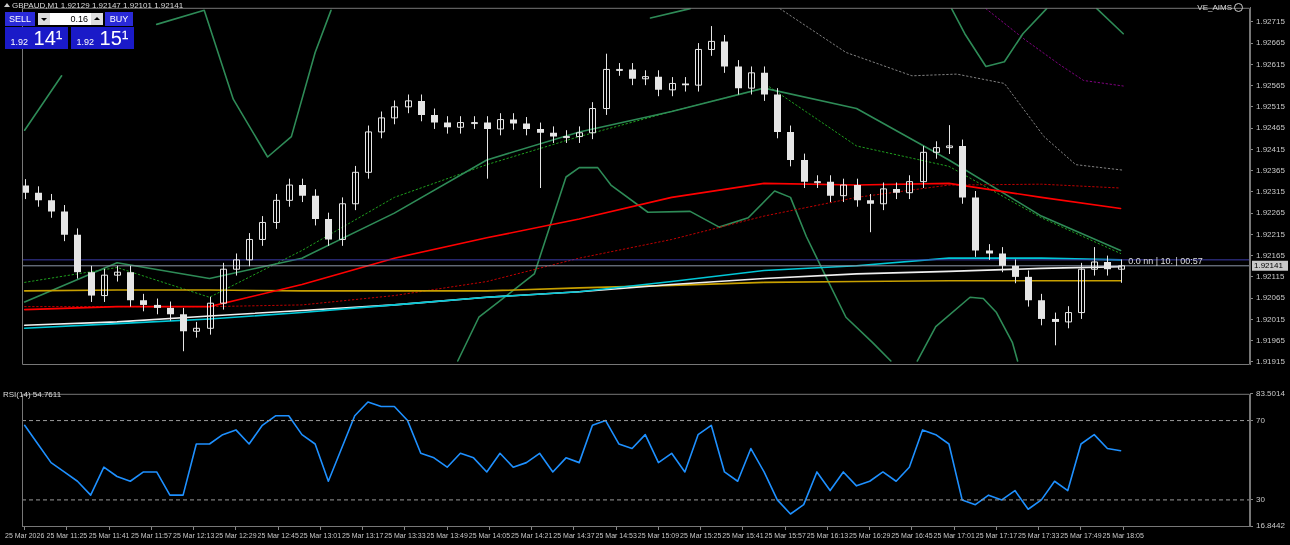  What do you see at coordinates (1271, 340) in the screenshot?
I see `y-tick-label: 1.91965` at bounding box center [1271, 340].